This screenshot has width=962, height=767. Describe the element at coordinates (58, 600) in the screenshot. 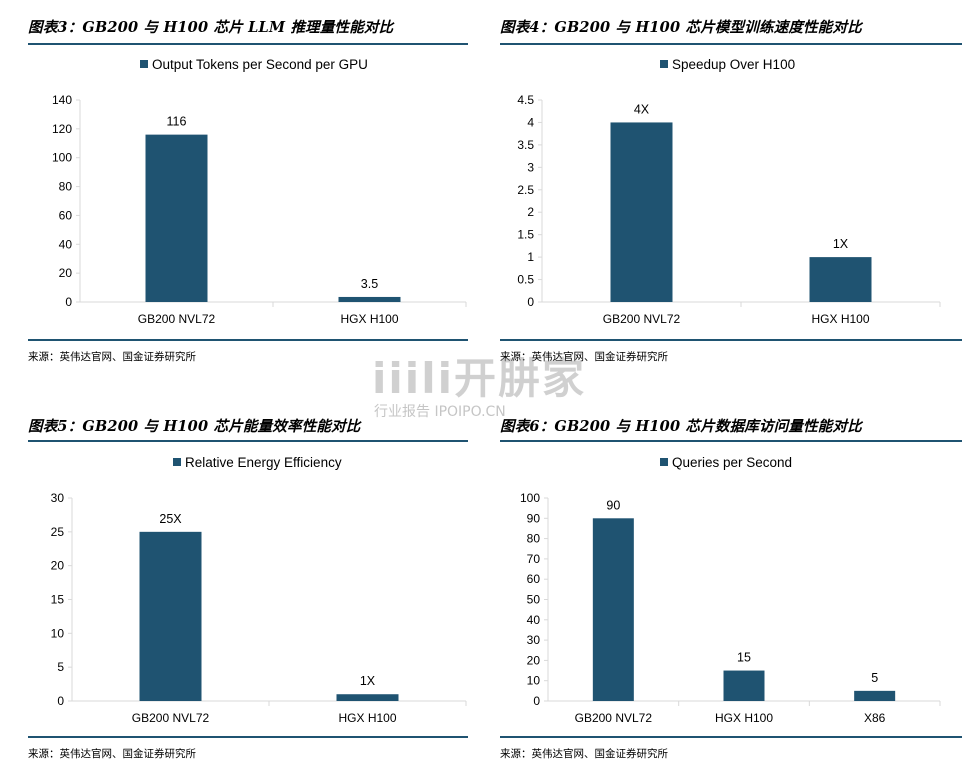

I see `y-tick-label: 15` at that location.